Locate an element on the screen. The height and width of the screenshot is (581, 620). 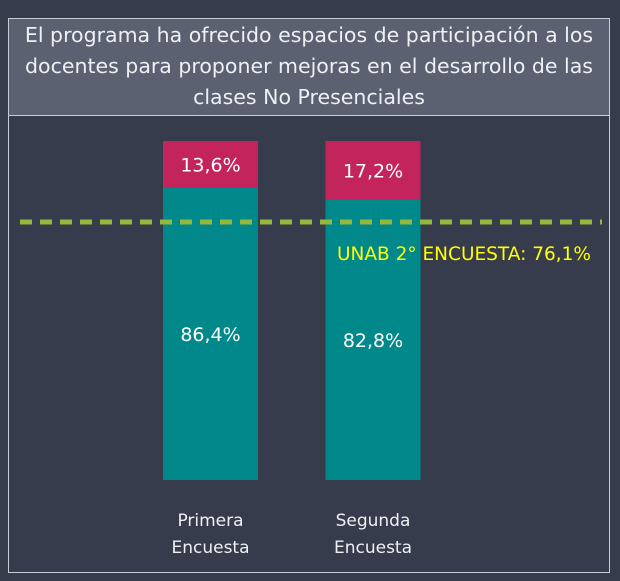
x-tick-label: Segunda Encuesta is located at coordinates (373, 534).